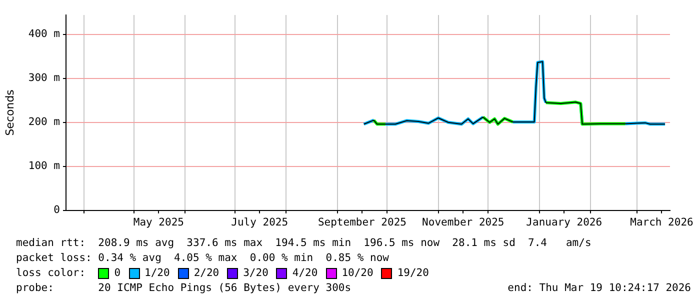  I want to click on legend-label: 0, so click(117, 273).